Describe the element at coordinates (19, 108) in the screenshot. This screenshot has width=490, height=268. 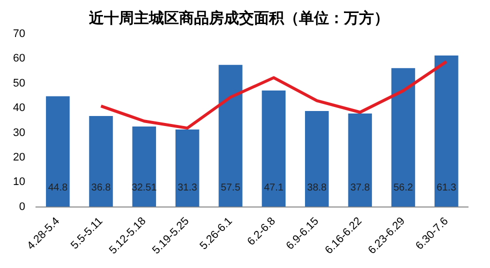
I see `y-tick-label: 40` at that location.